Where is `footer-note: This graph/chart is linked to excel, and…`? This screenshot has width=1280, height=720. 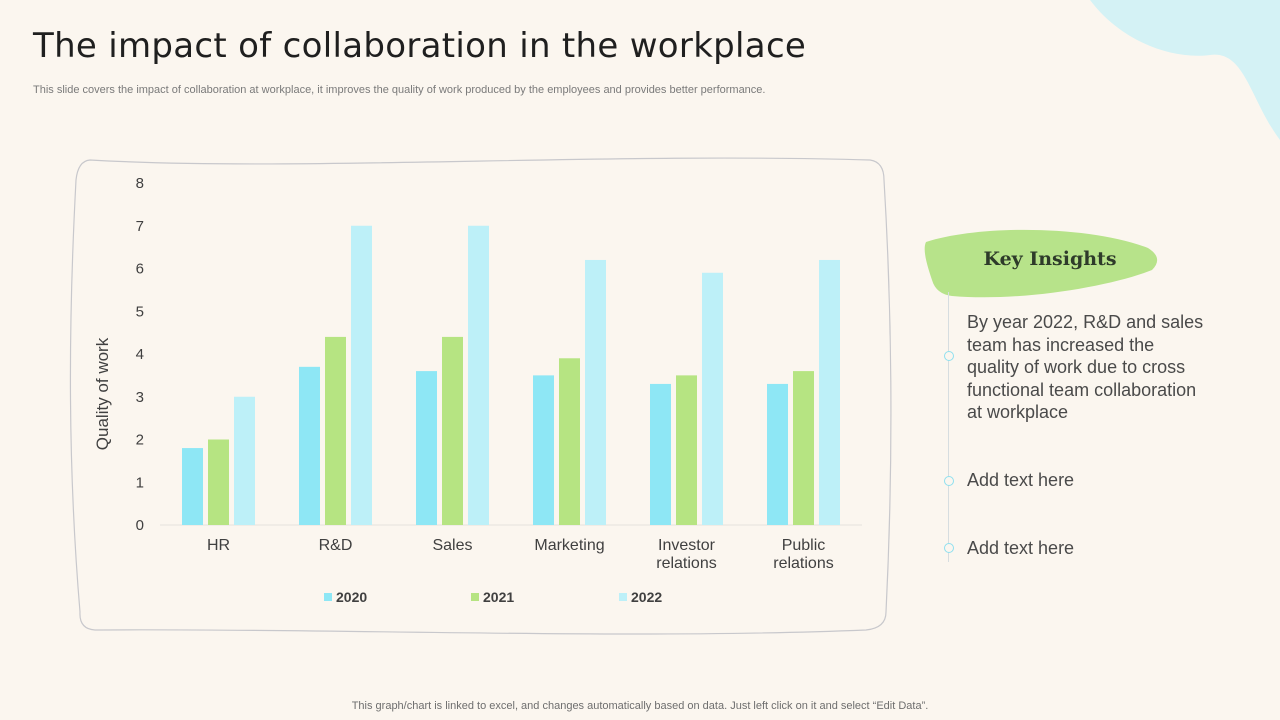 footer-note: This graph/chart is linked to excel, and… is located at coordinates (640, 706).